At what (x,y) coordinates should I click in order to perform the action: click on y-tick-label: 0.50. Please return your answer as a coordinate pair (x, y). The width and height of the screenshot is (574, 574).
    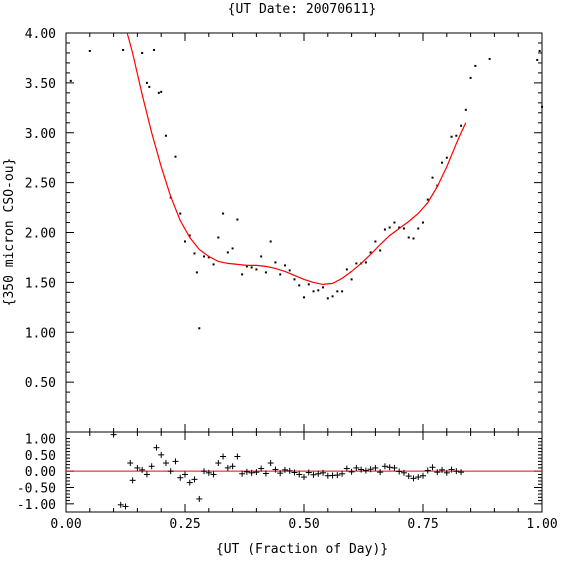
    Looking at the image, I should click on (40, 383).